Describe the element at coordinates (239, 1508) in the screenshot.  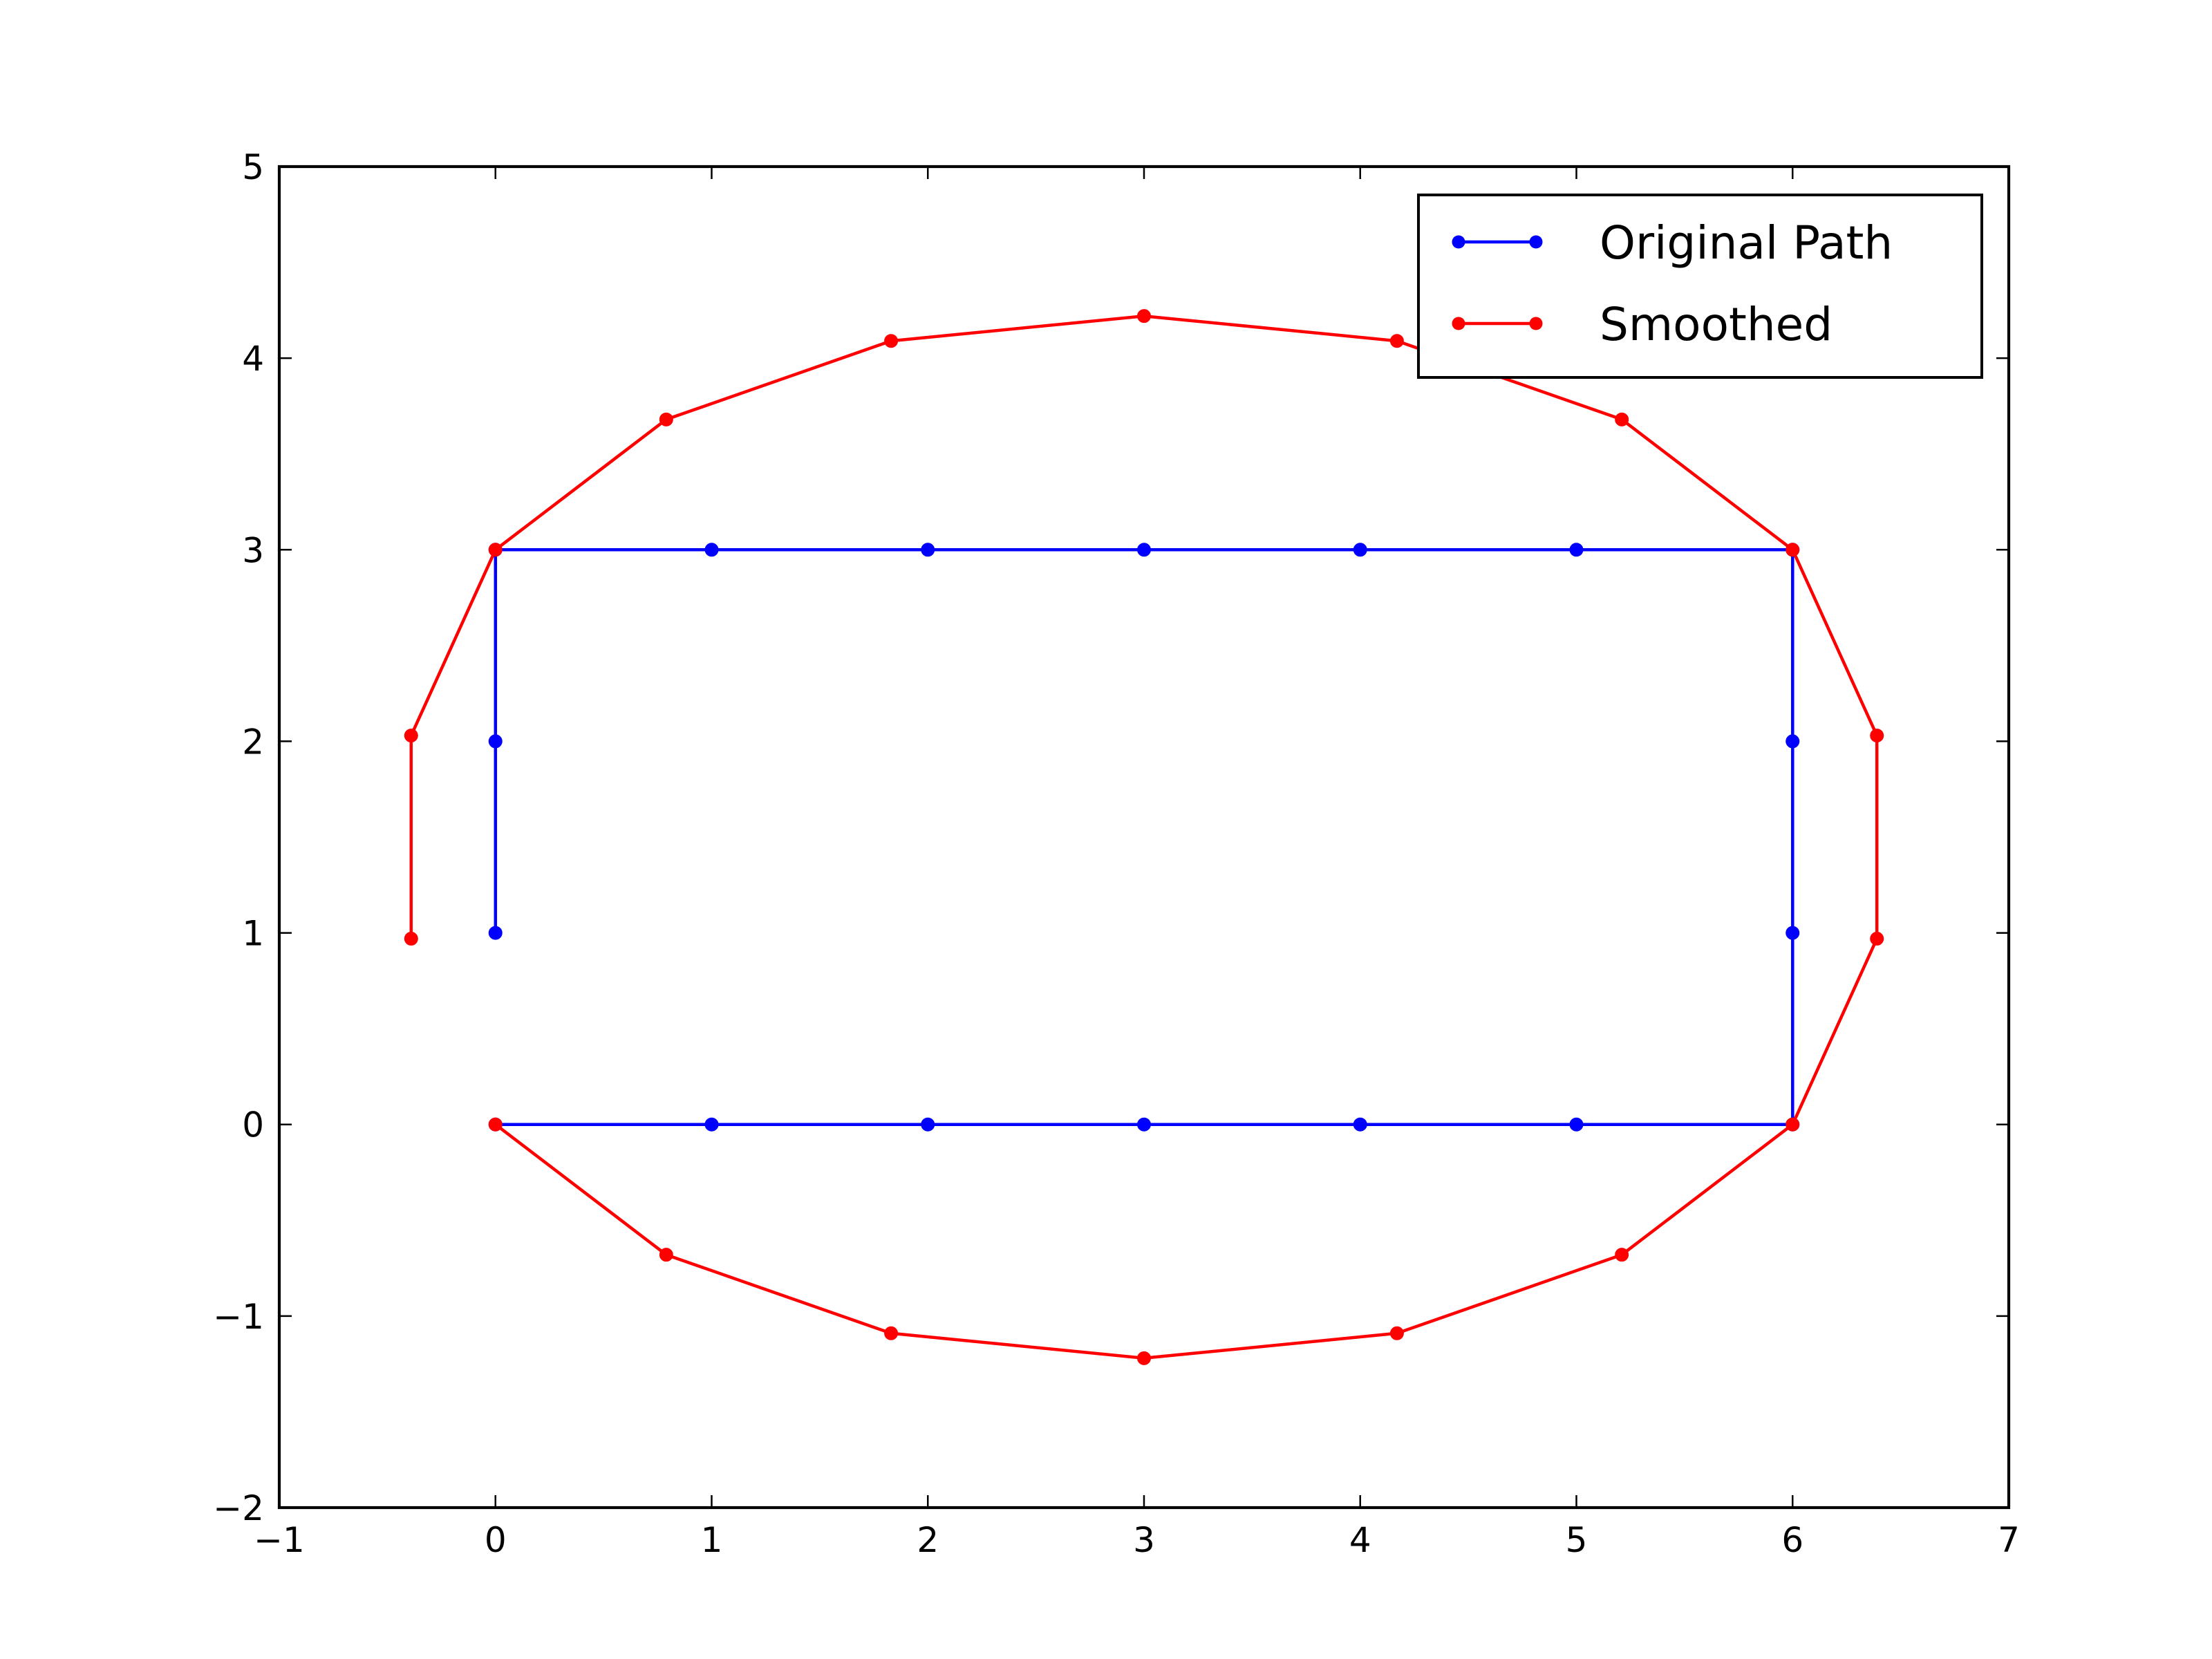
I see `y-tick-label: −2` at that location.